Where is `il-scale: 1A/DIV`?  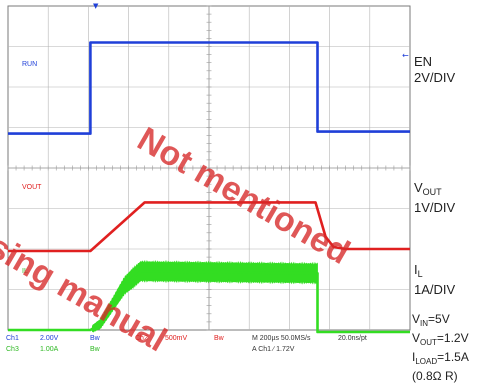
il-scale: 1A/DIV is located at coordinates (435, 289).